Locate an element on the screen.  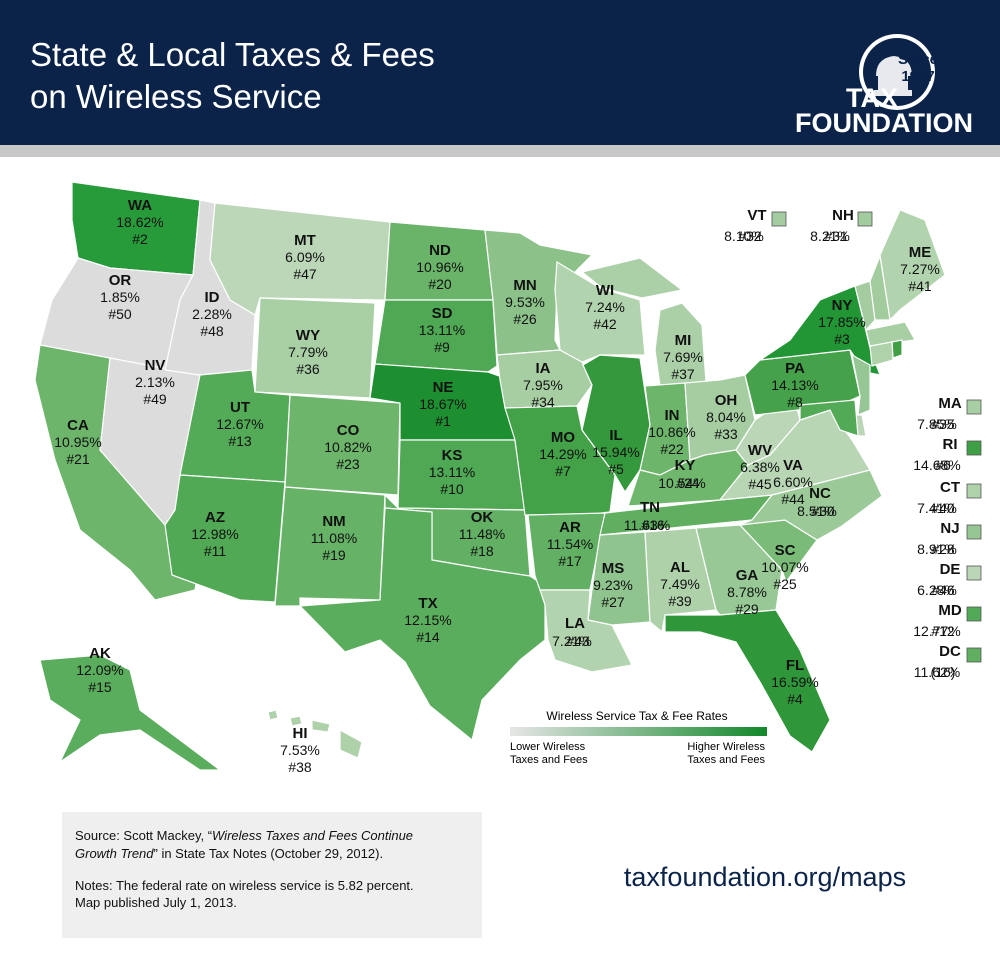
state-rate: 8.10% is located at coordinates (744, 236).